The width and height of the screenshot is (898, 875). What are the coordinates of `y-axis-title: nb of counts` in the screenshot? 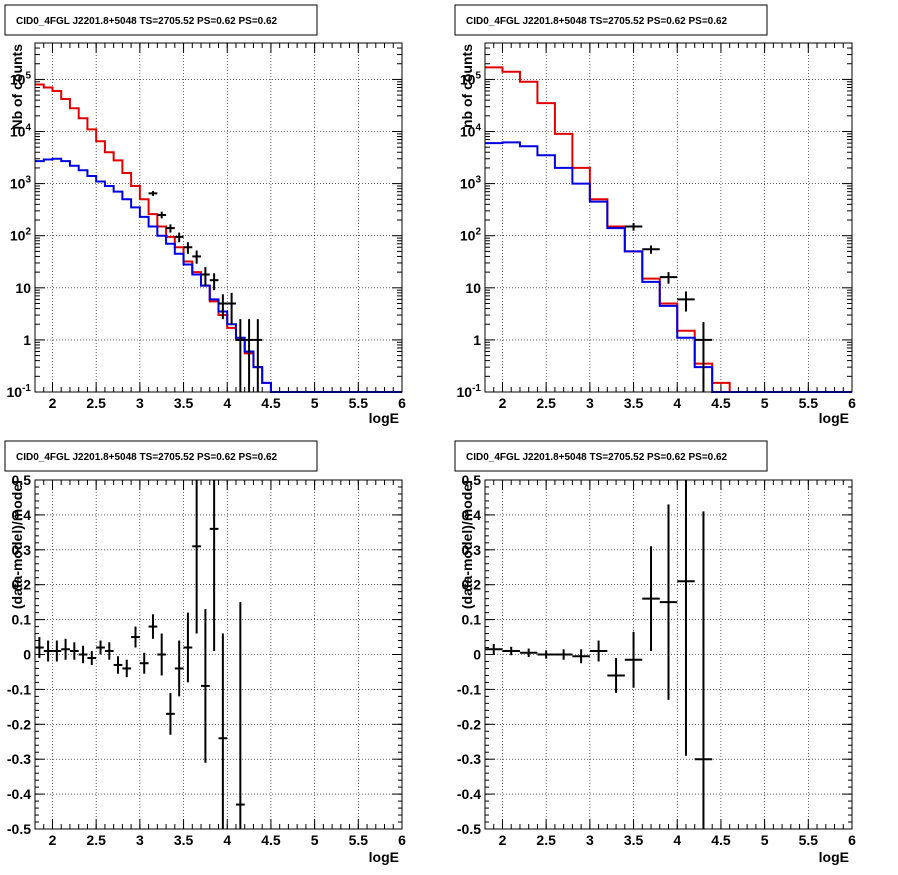 It's located at (467, 86).